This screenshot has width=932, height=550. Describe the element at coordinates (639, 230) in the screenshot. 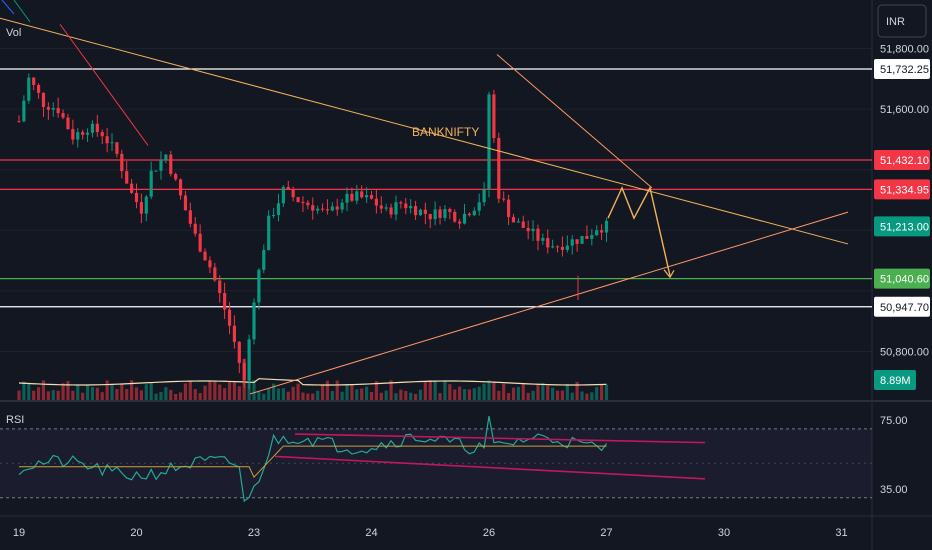

I see `projected-path` at that location.